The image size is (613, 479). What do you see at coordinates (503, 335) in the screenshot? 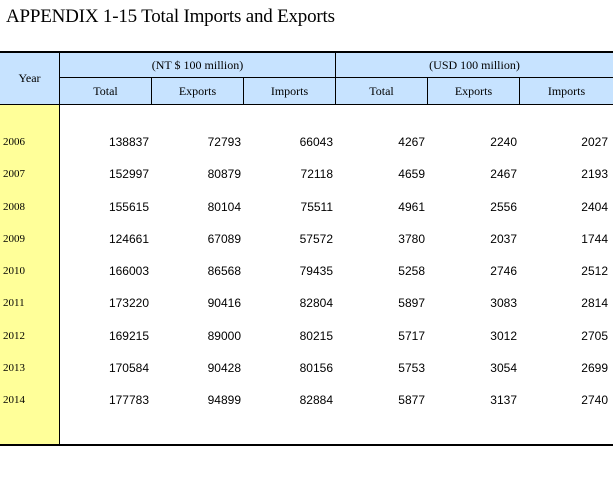
I see `value-cell: 3012` at bounding box center [503, 335].